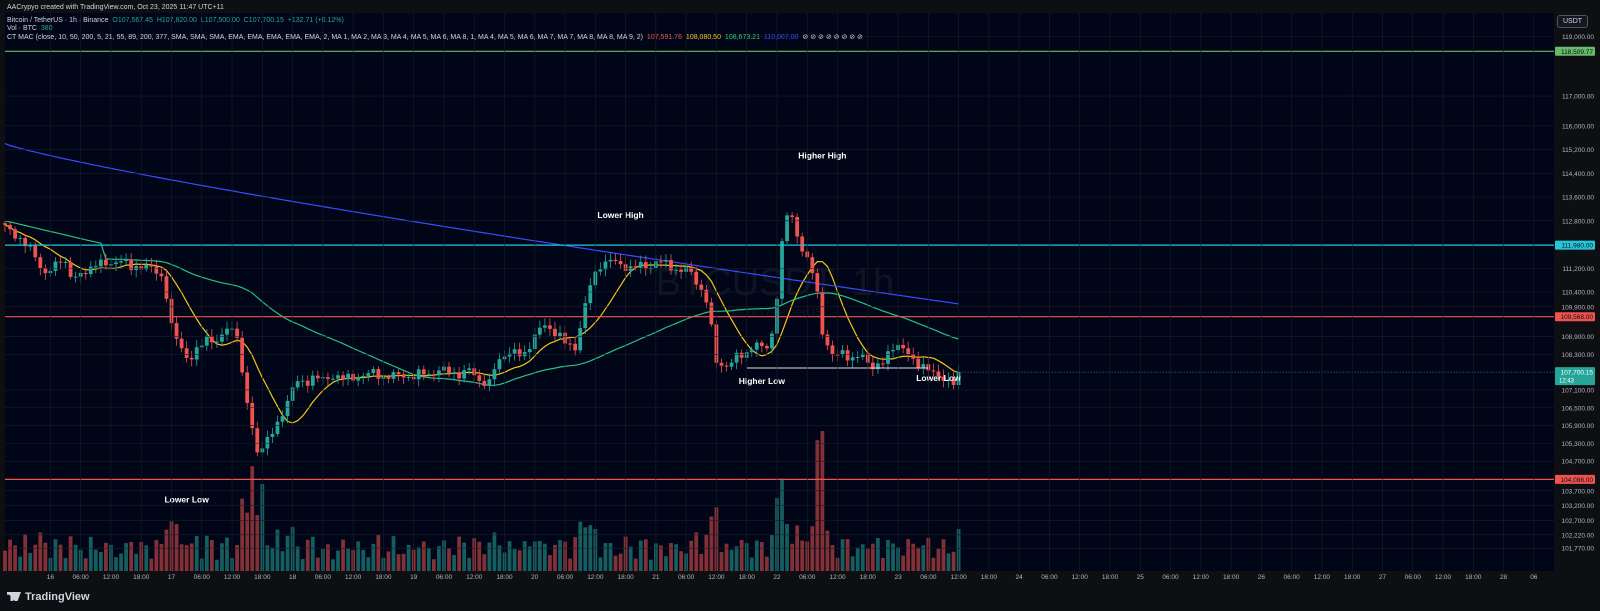 The width and height of the screenshot is (1600, 611). Describe the element at coordinates (1577, 491) in the screenshot. I see `y-tick-label: 103,700.00` at that location.